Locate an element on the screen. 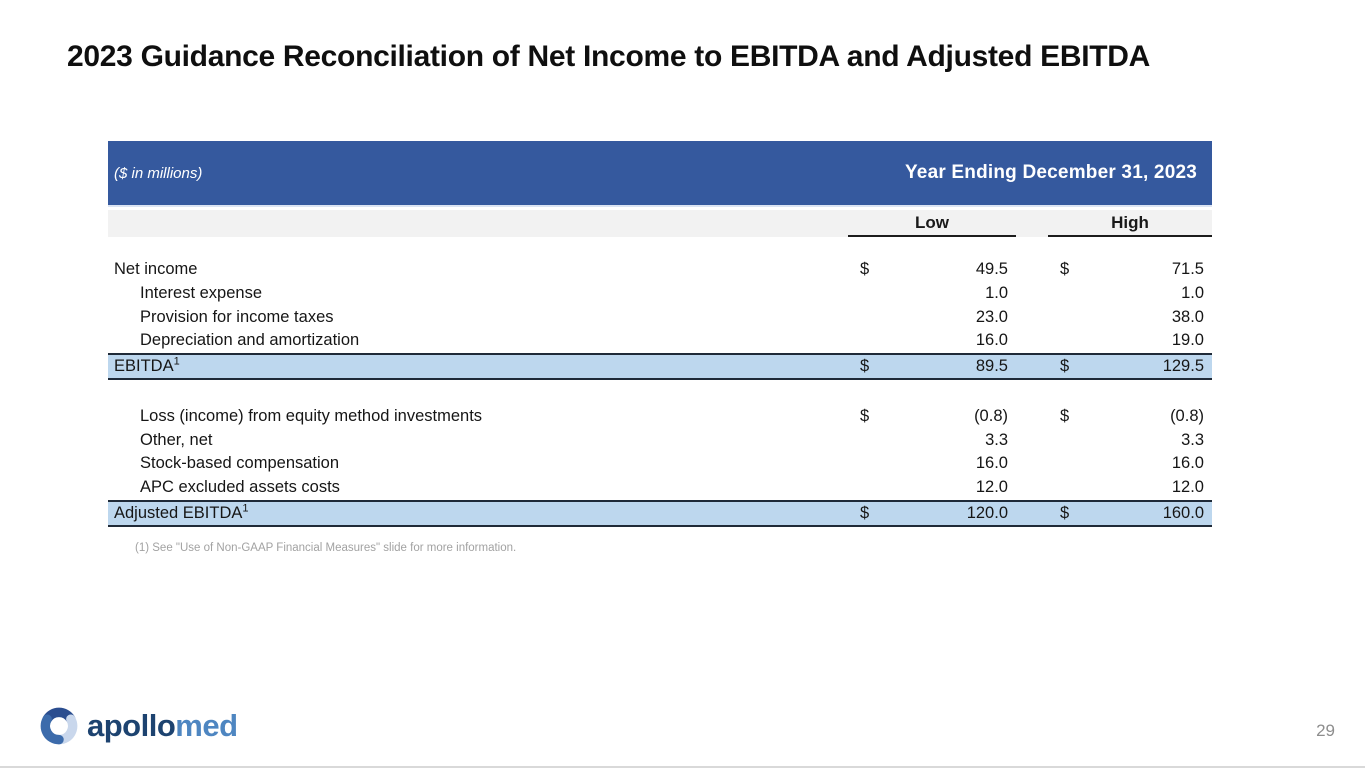 The width and height of the screenshot is (1365, 768). logo-text-apollo: apollo is located at coordinates (131, 725).